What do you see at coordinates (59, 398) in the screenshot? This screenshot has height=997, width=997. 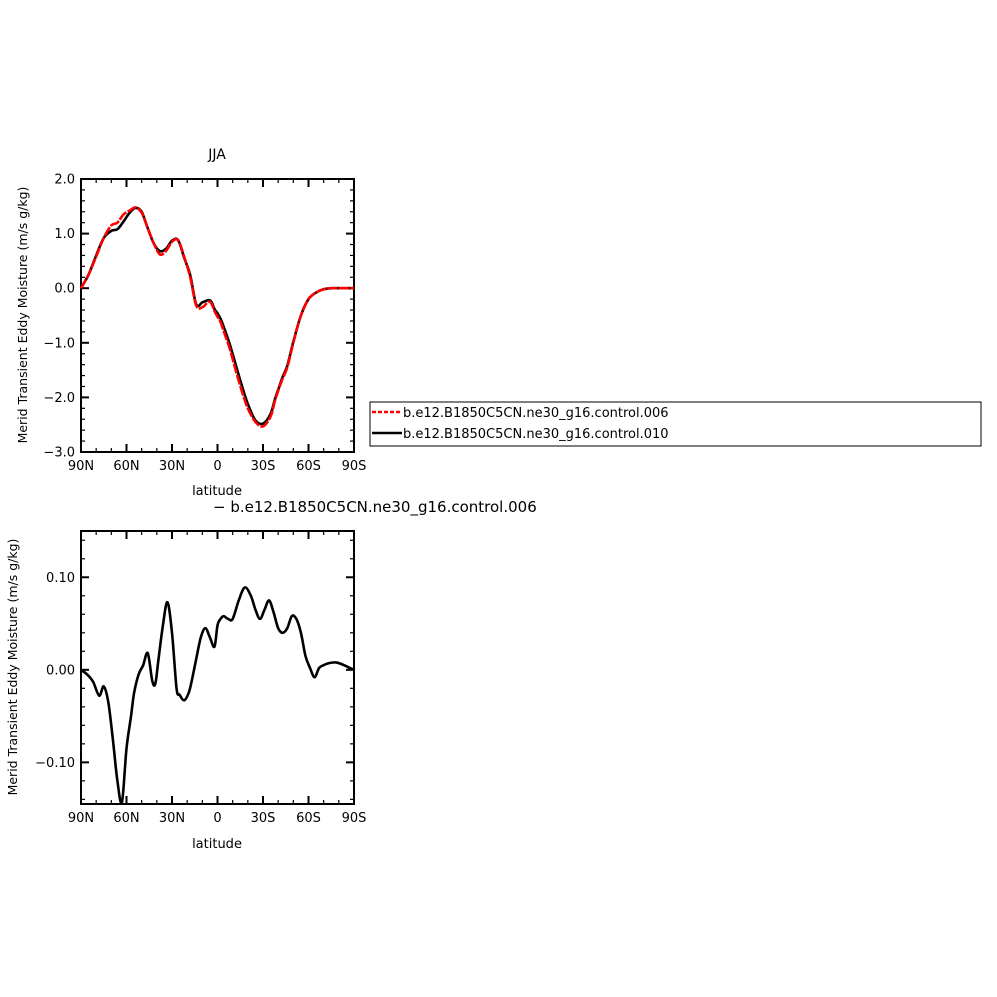 I see `y-tick-label: −2.0` at bounding box center [59, 398].